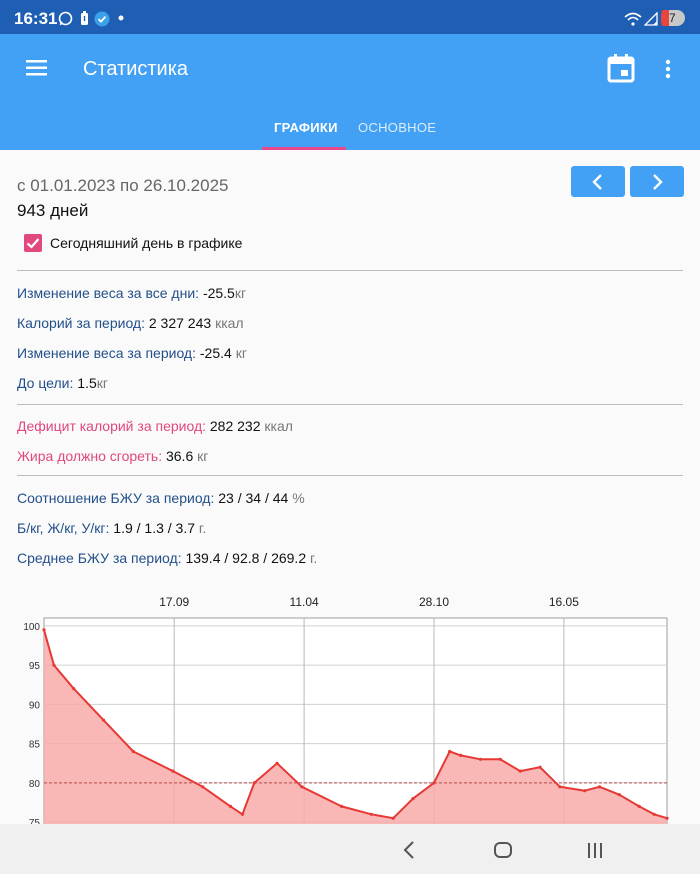  I want to click on stat-label: Калорий за период:, so click(81, 323).